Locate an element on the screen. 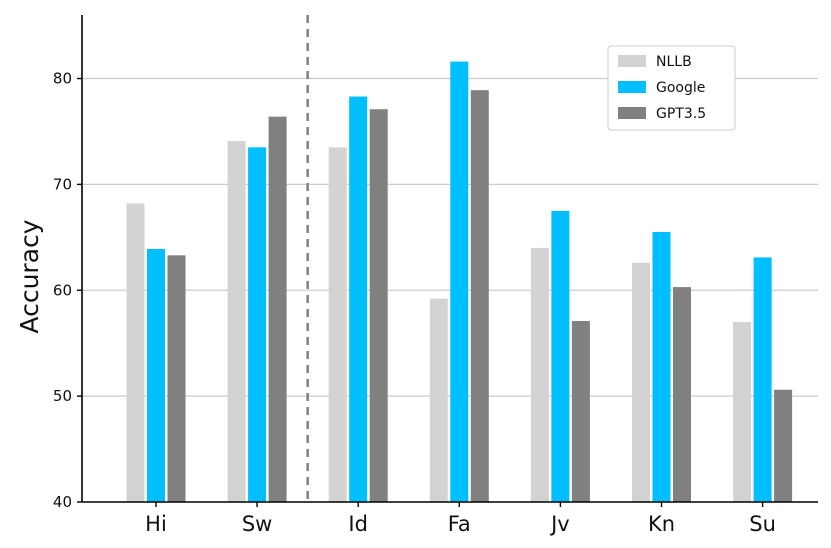 The width and height of the screenshot is (831, 548). x-tick-label: Su is located at coordinates (762, 524).